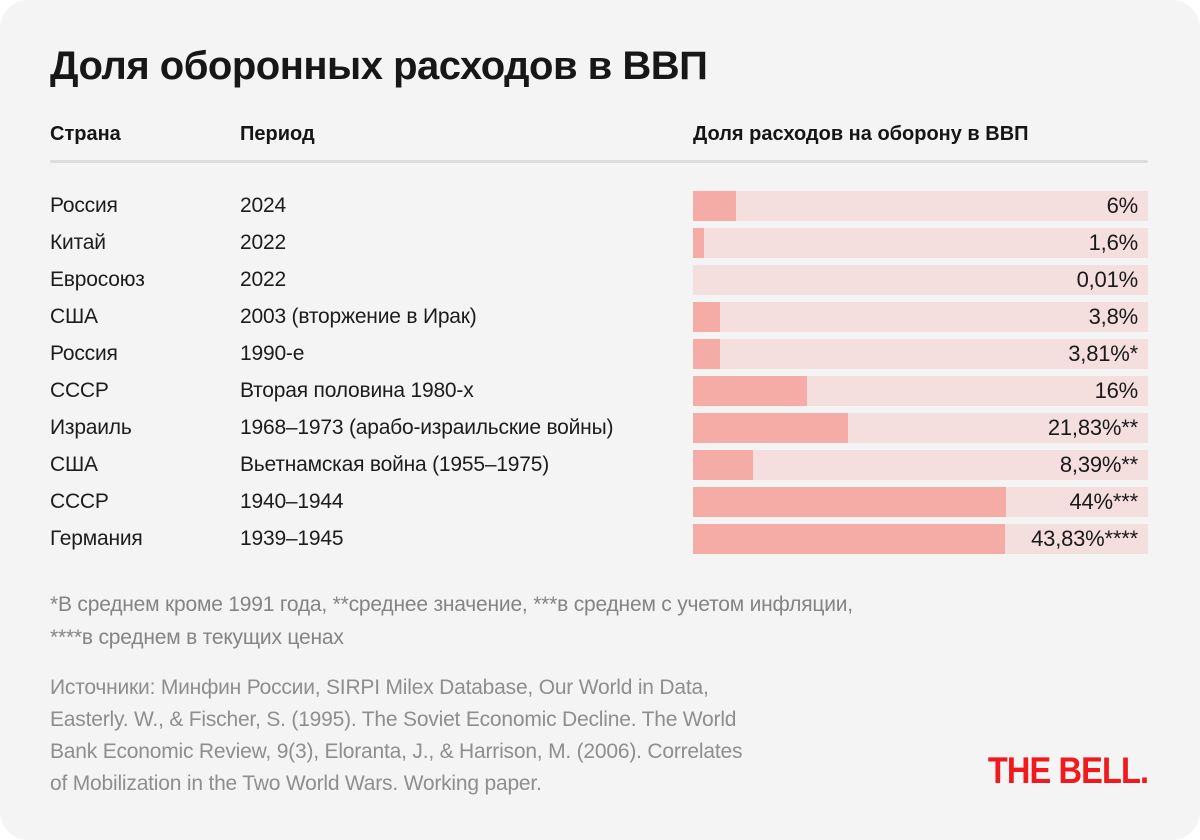 The height and width of the screenshot is (840, 1200). Describe the element at coordinates (599, 280) in the screenshot. I see `table-row: Евросоюз 2022 0,01%` at that location.